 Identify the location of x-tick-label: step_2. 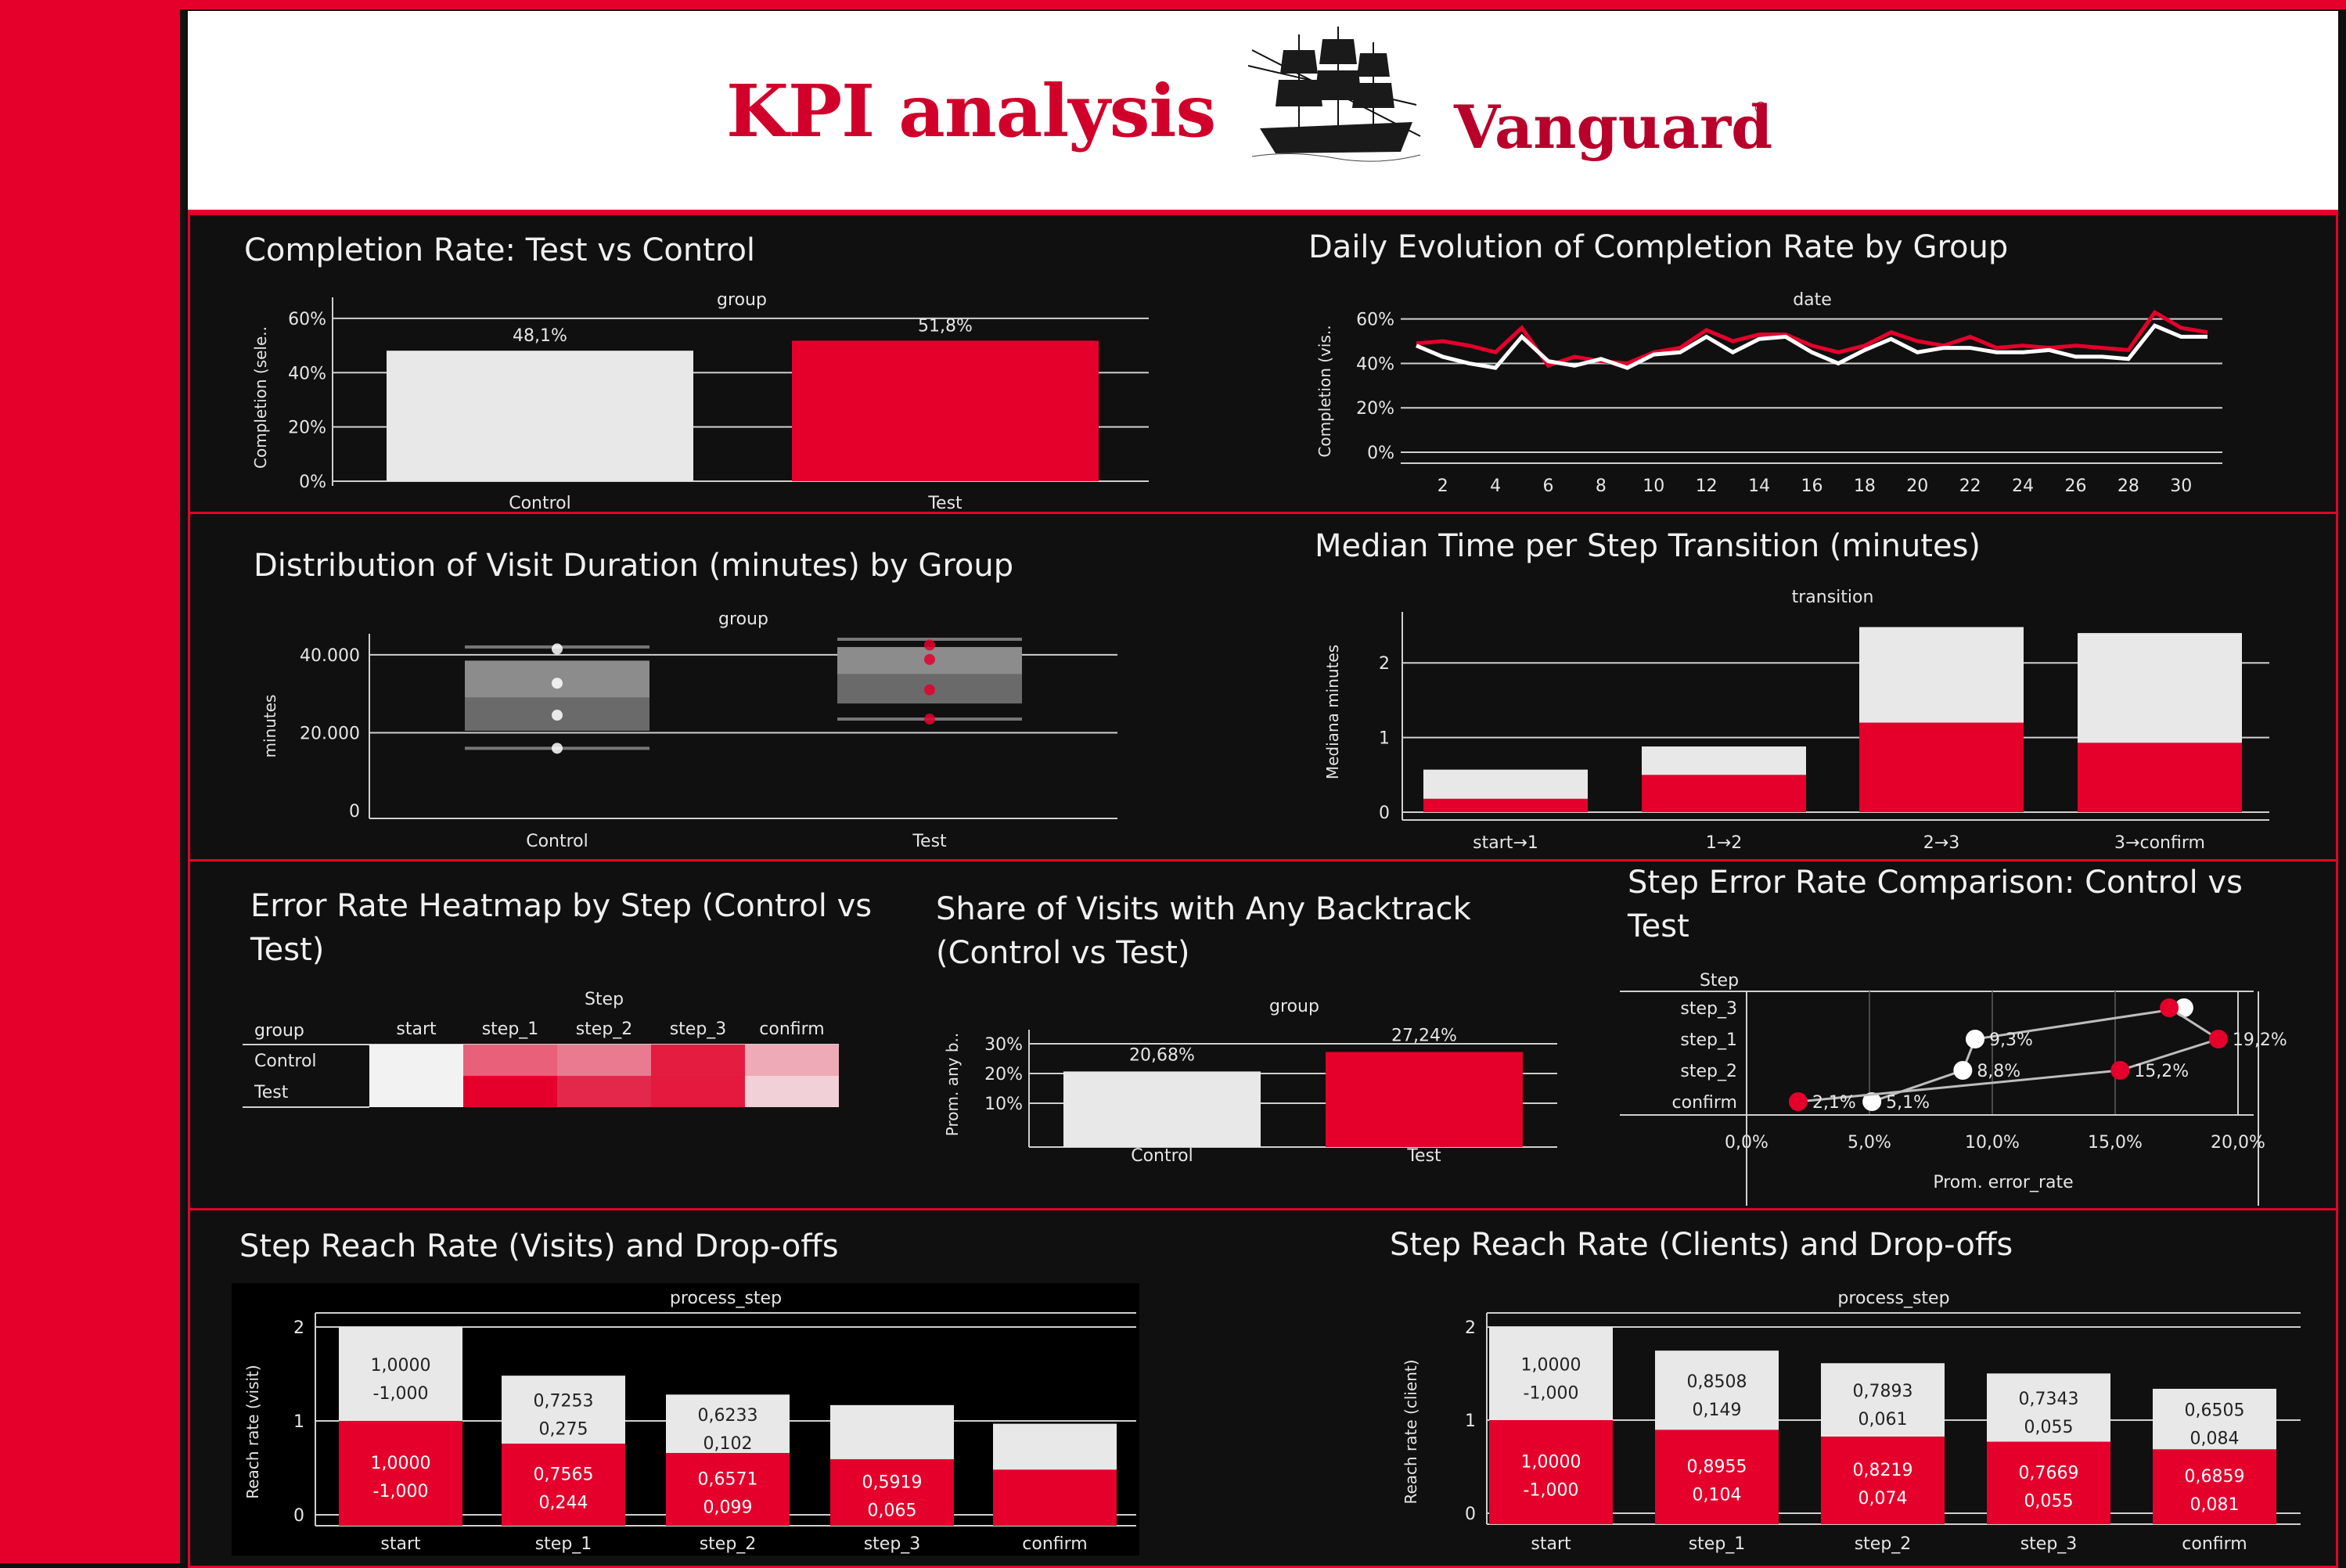
(728, 1544).